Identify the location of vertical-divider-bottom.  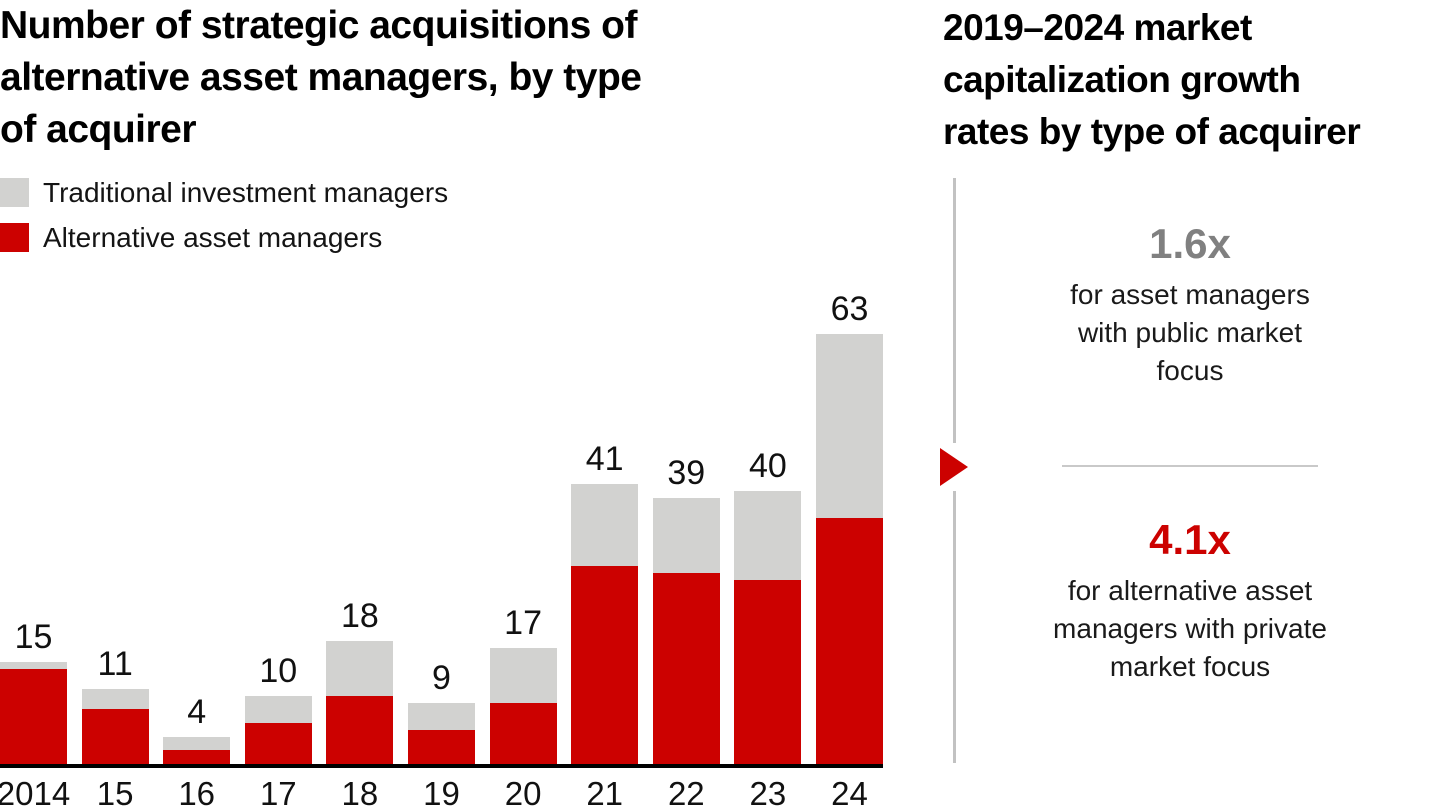
(954, 627).